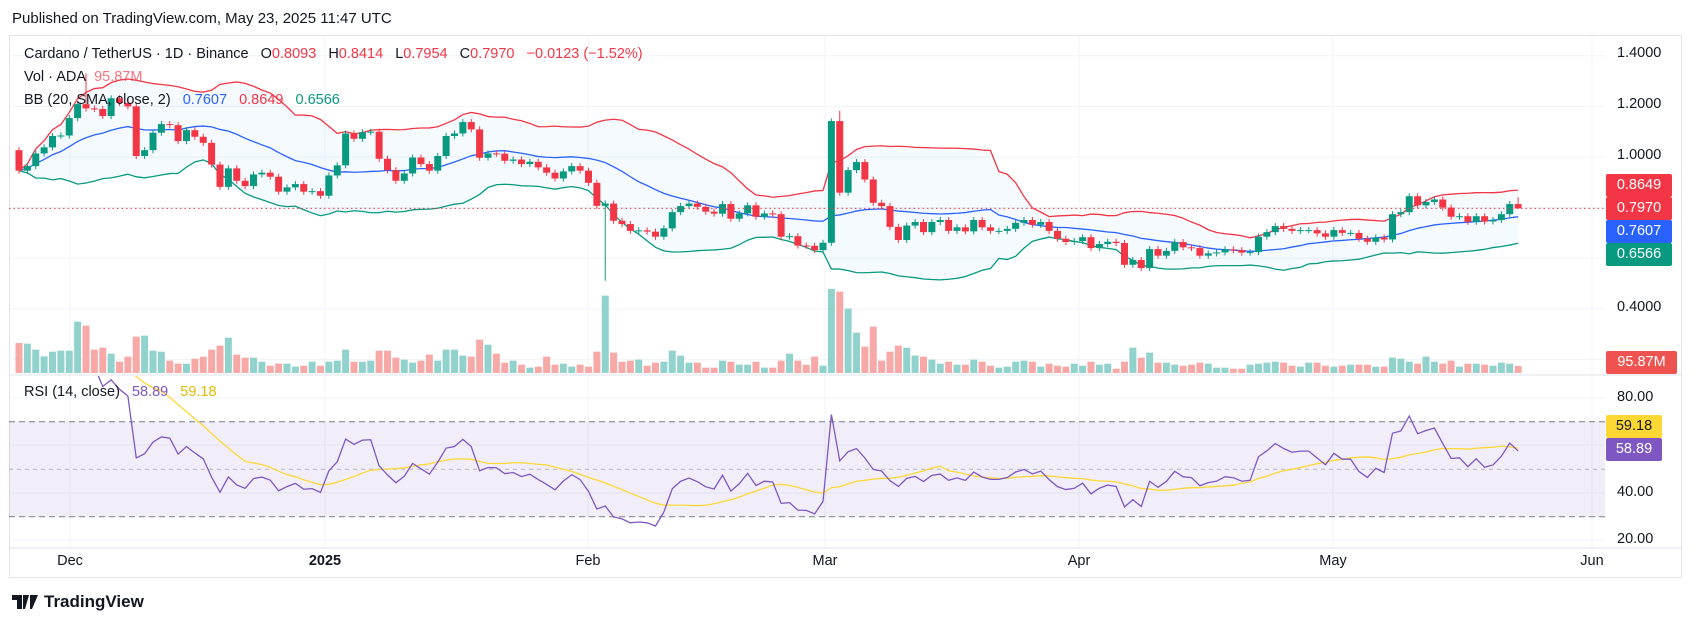 The image size is (1696, 627). Describe the element at coordinates (333, 54) in the screenshot. I see `high-label: H` at that location.